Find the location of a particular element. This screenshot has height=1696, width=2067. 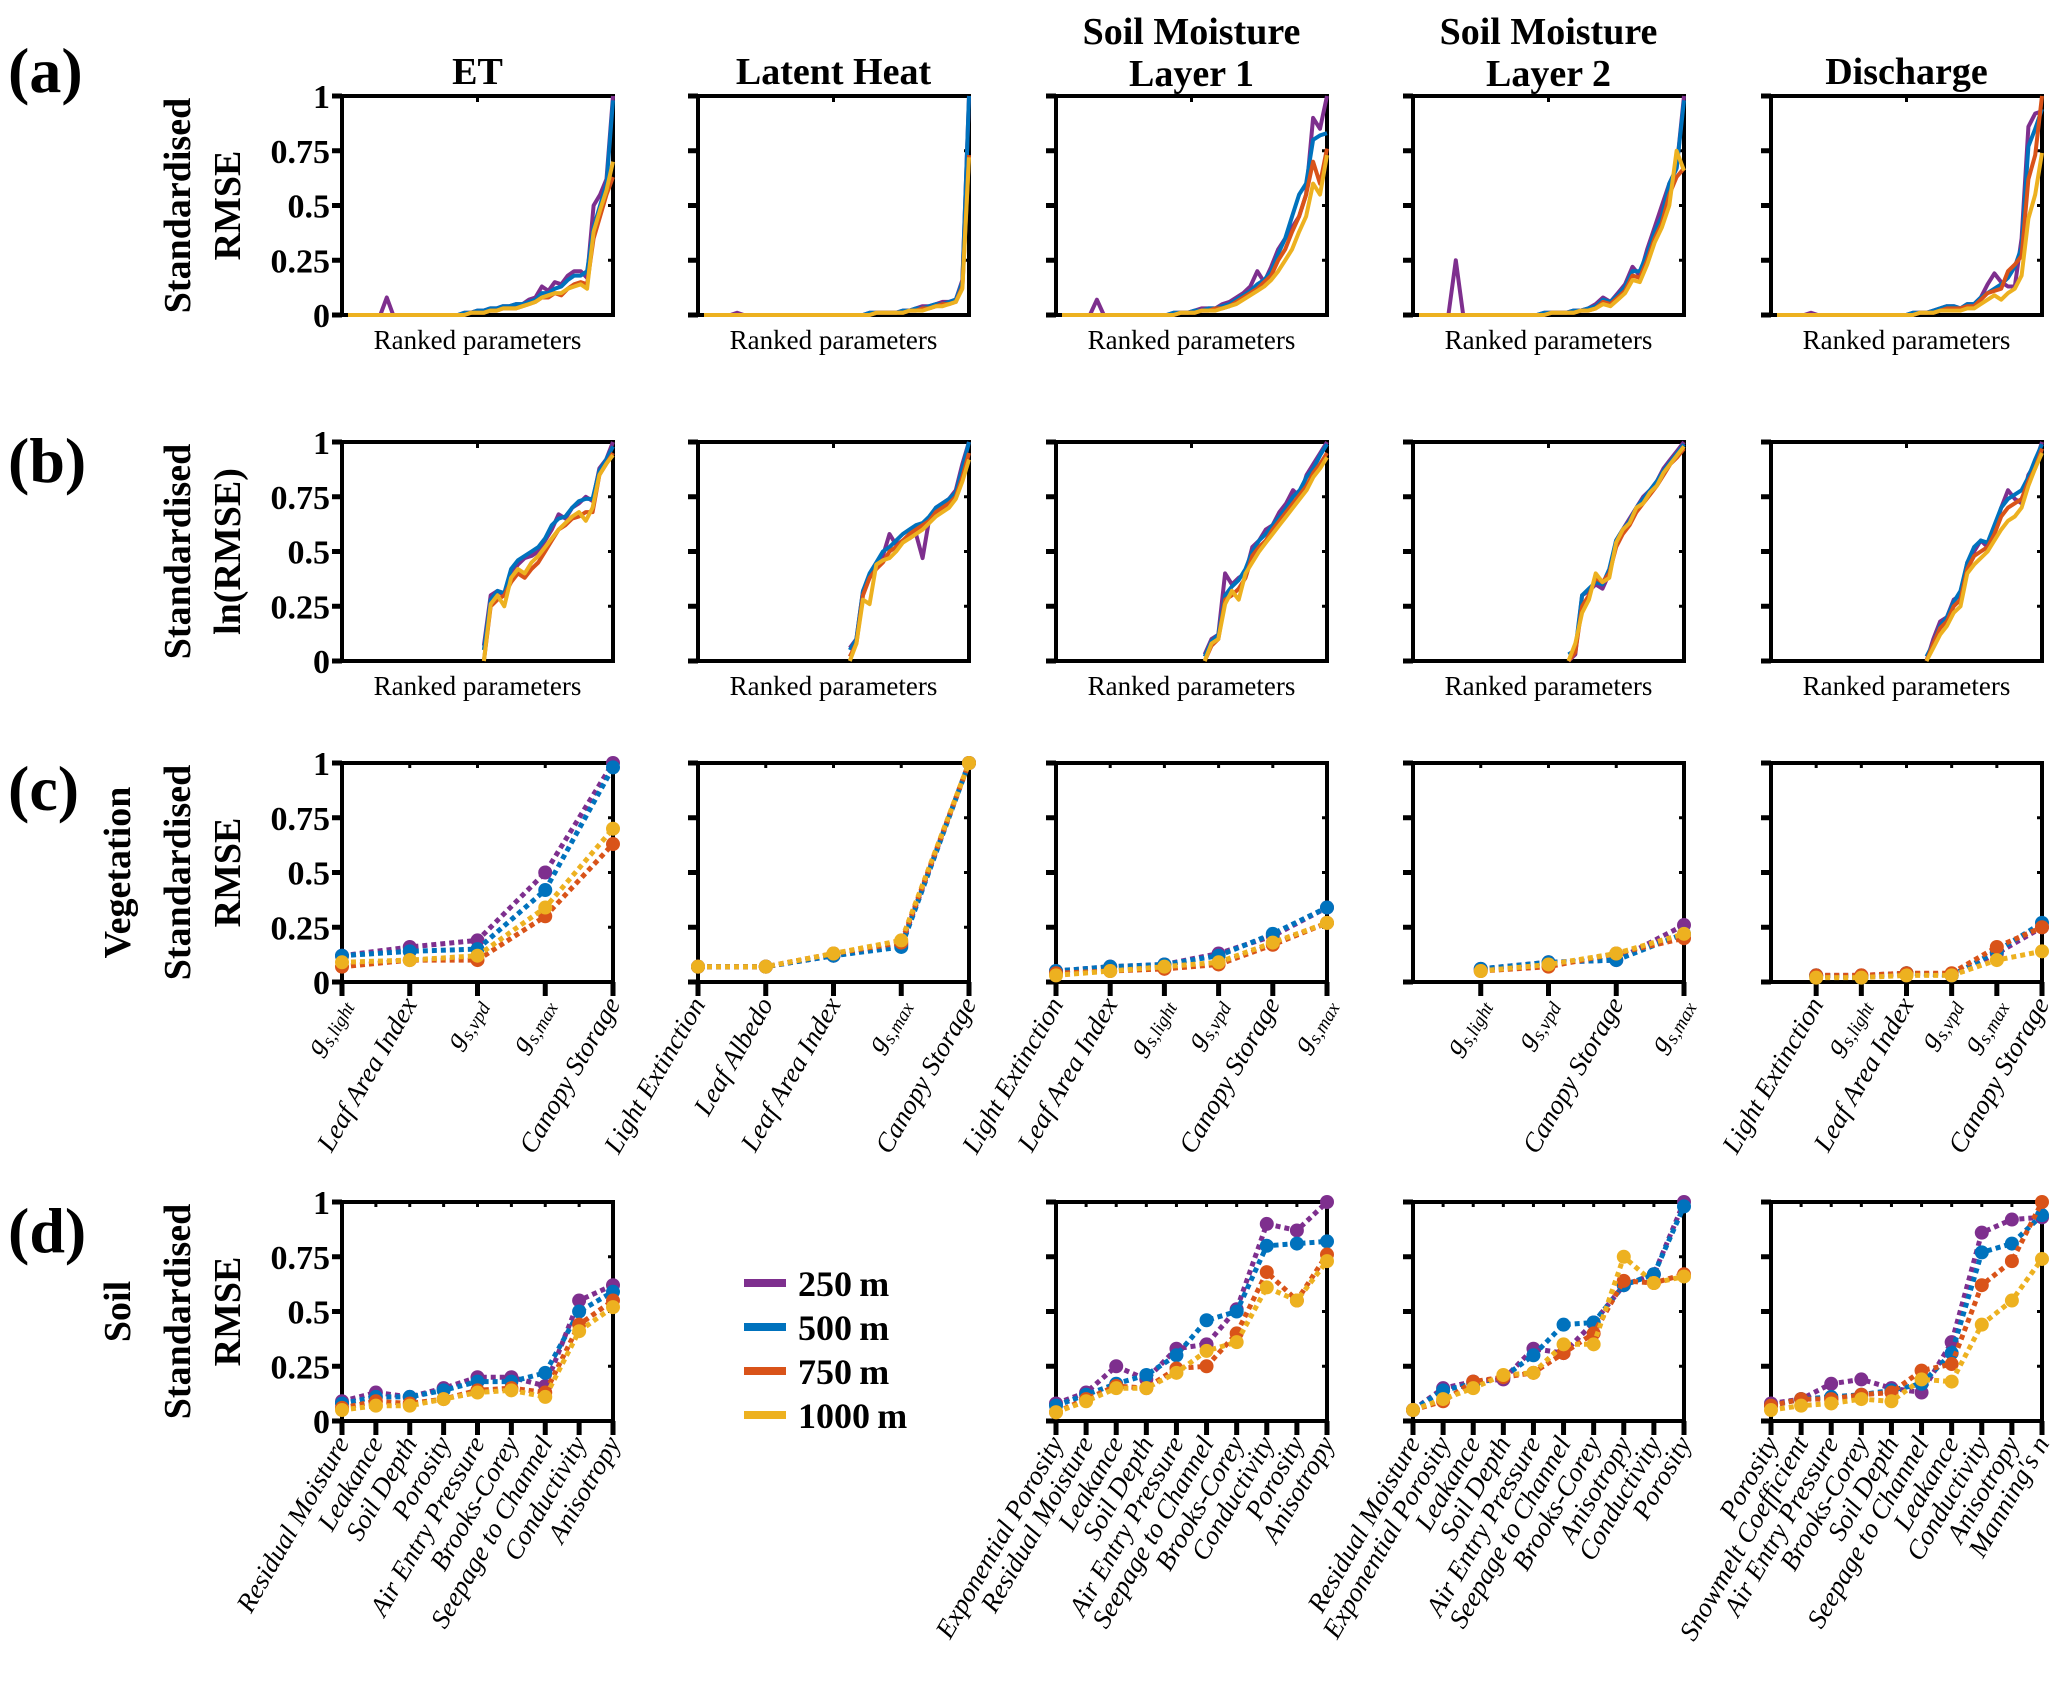

column-title: Latent Heat is located at coordinates (834, 72).